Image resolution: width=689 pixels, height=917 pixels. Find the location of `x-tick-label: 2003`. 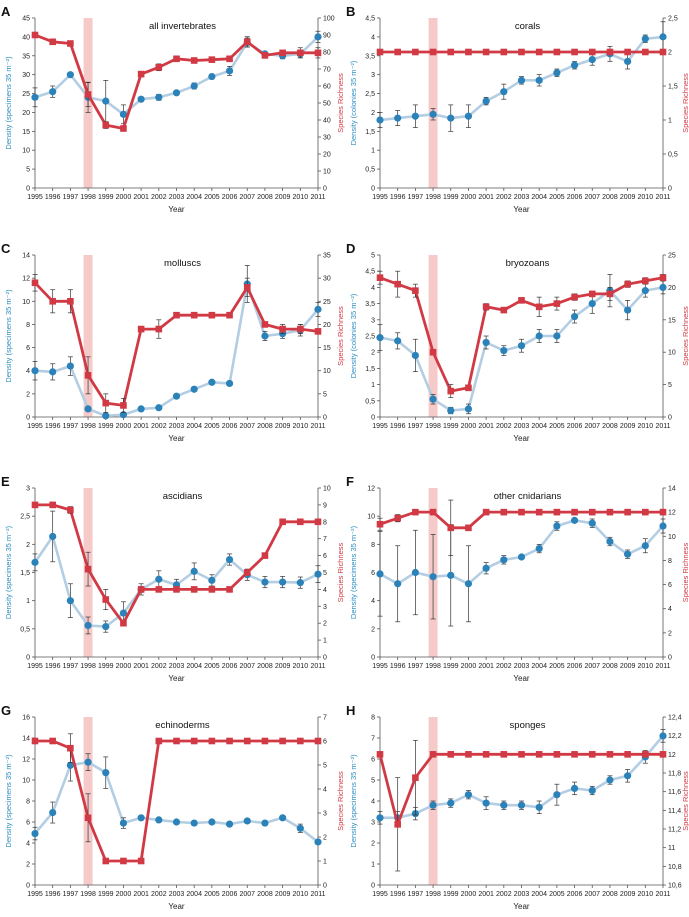

x-tick-label: 2003 is located at coordinates (177, 197).